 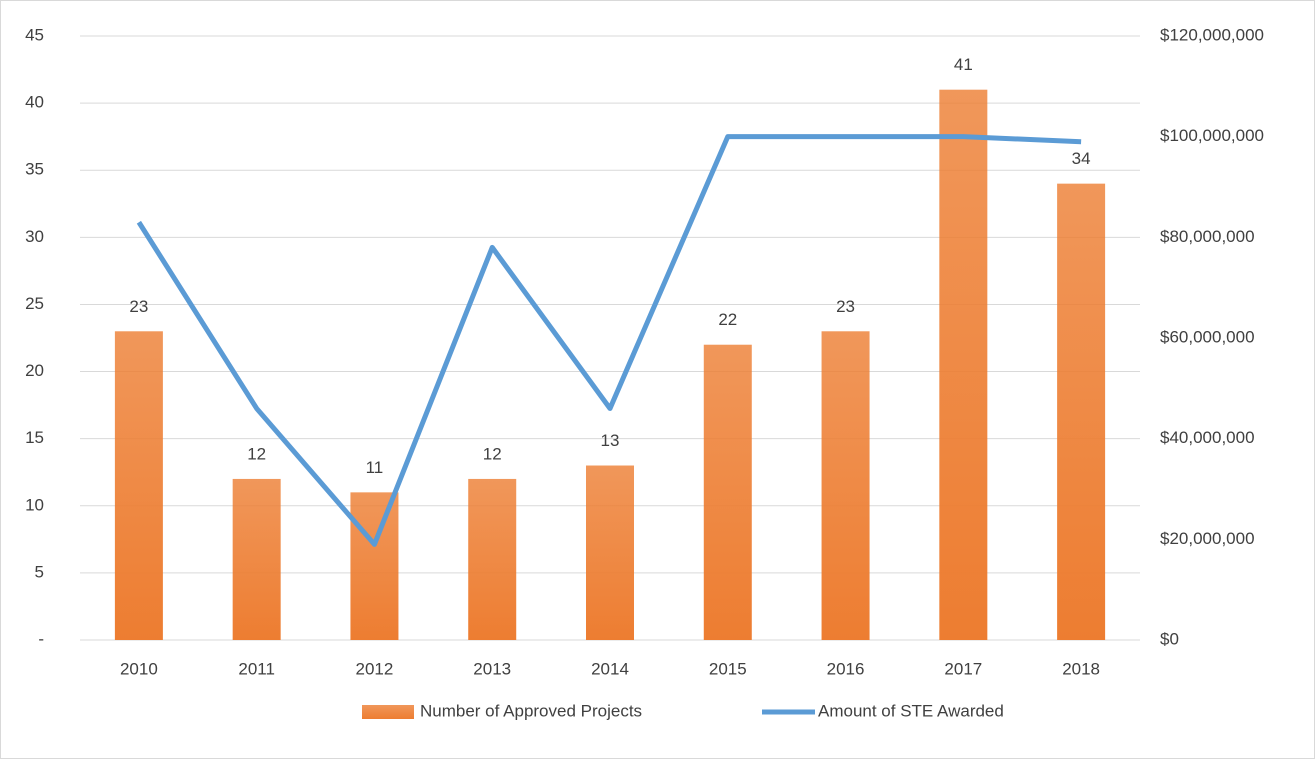 I want to click on y-tick-label: -, so click(x=41, y=638).